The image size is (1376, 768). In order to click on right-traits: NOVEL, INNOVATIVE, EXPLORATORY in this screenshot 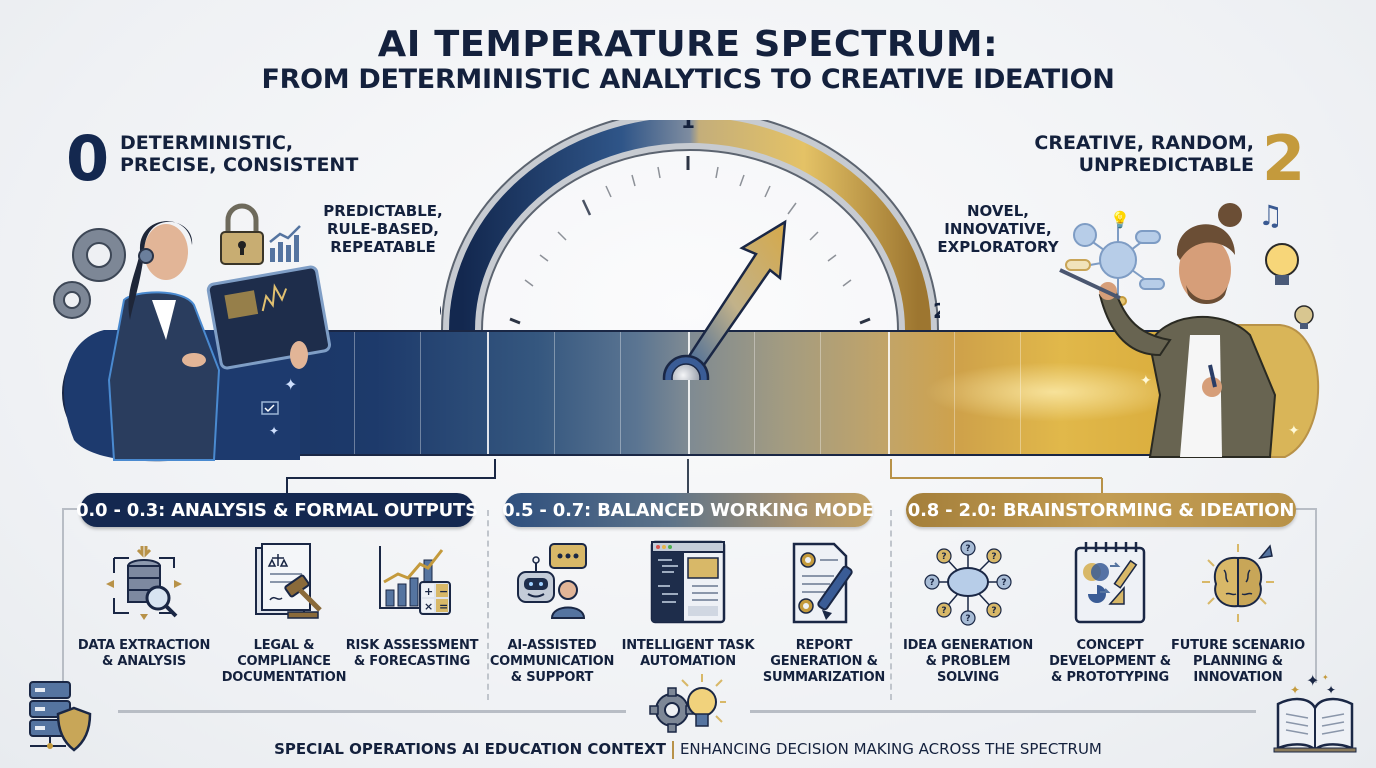, I will do `click(998, 229)`.